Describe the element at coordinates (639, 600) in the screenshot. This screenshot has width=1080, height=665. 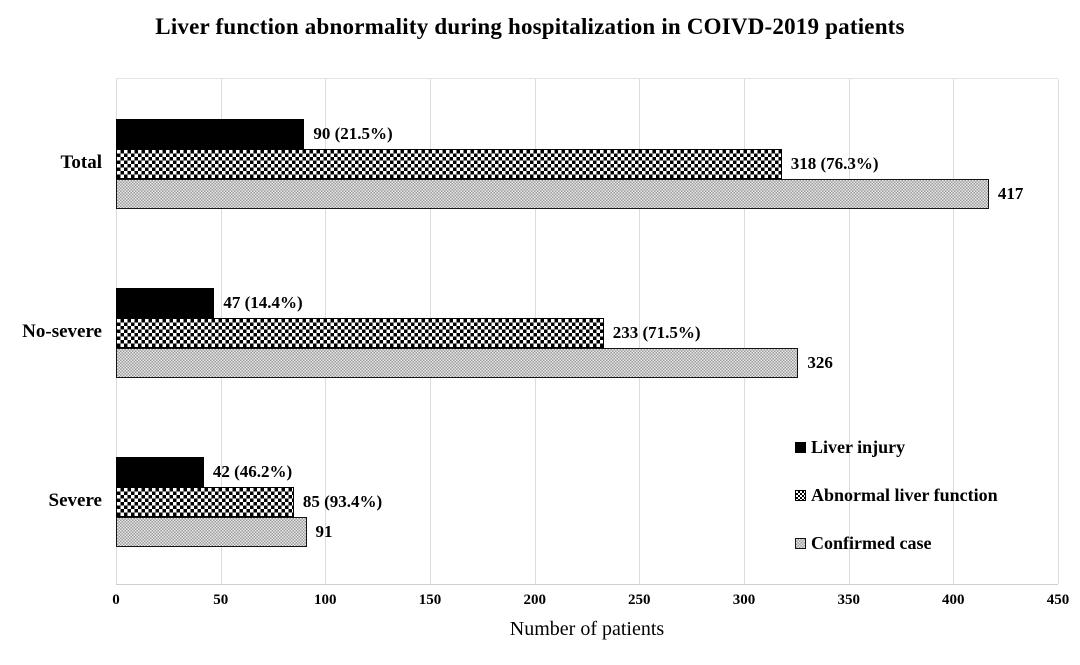
I see `x-tick-label-250: 250` at that location.